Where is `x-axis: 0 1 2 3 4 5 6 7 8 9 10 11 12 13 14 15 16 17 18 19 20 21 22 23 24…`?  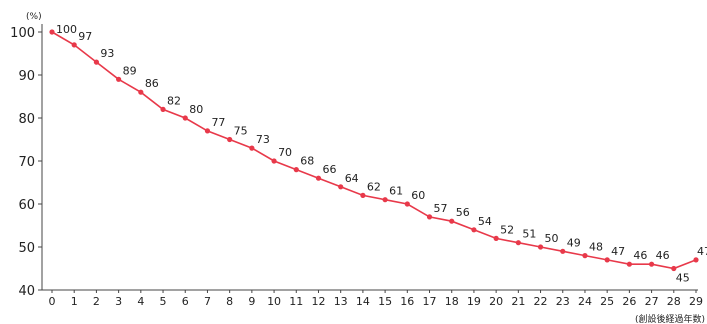 x-axis: 0 1 2 3 4 5 6 7 8 9 10 11 12 13 14 15 16 17 18 19 20 21 22 23 24… is located at coordinates (372, 298).